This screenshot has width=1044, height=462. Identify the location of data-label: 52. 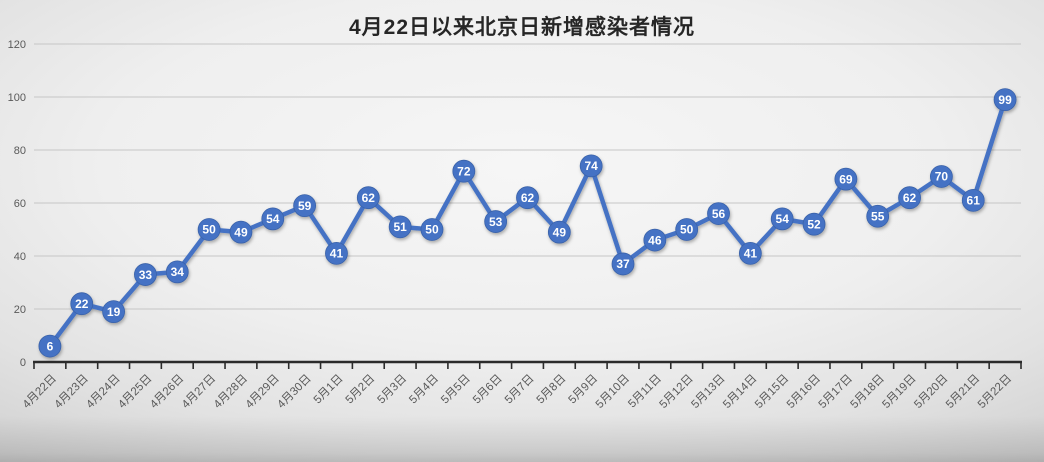
(814, 224).